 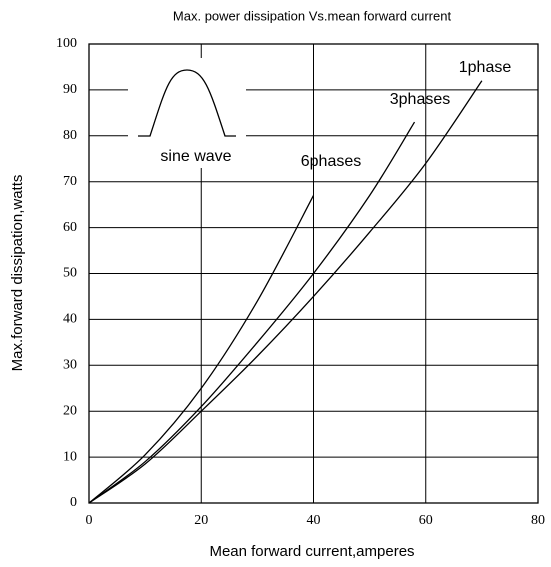 I want to click on y-tick-label: 50, so click(x=70, y=273).